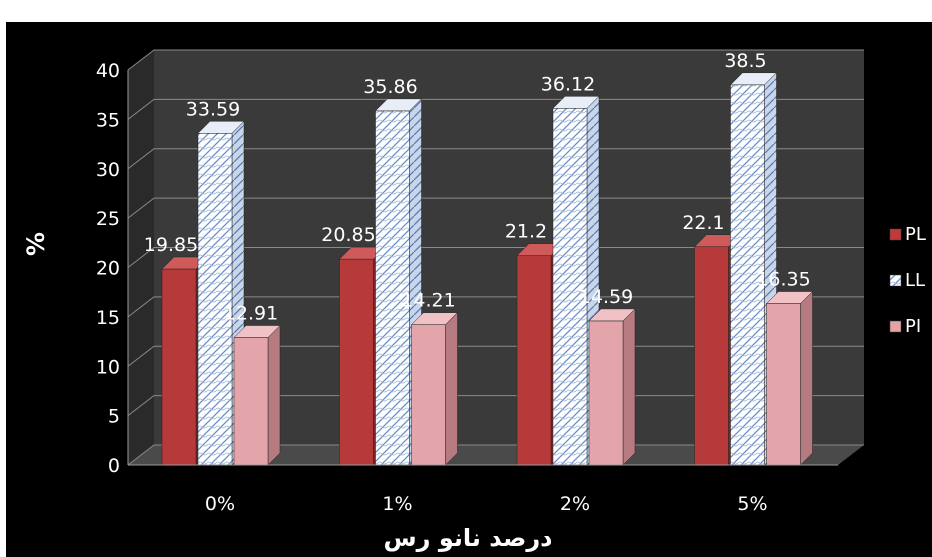 This screenshot has width=932, height=557. Describe the element at coordinates (483, 489) in the screenshot. I see `x-axis: 0% 1% 2% 5%` at that location.